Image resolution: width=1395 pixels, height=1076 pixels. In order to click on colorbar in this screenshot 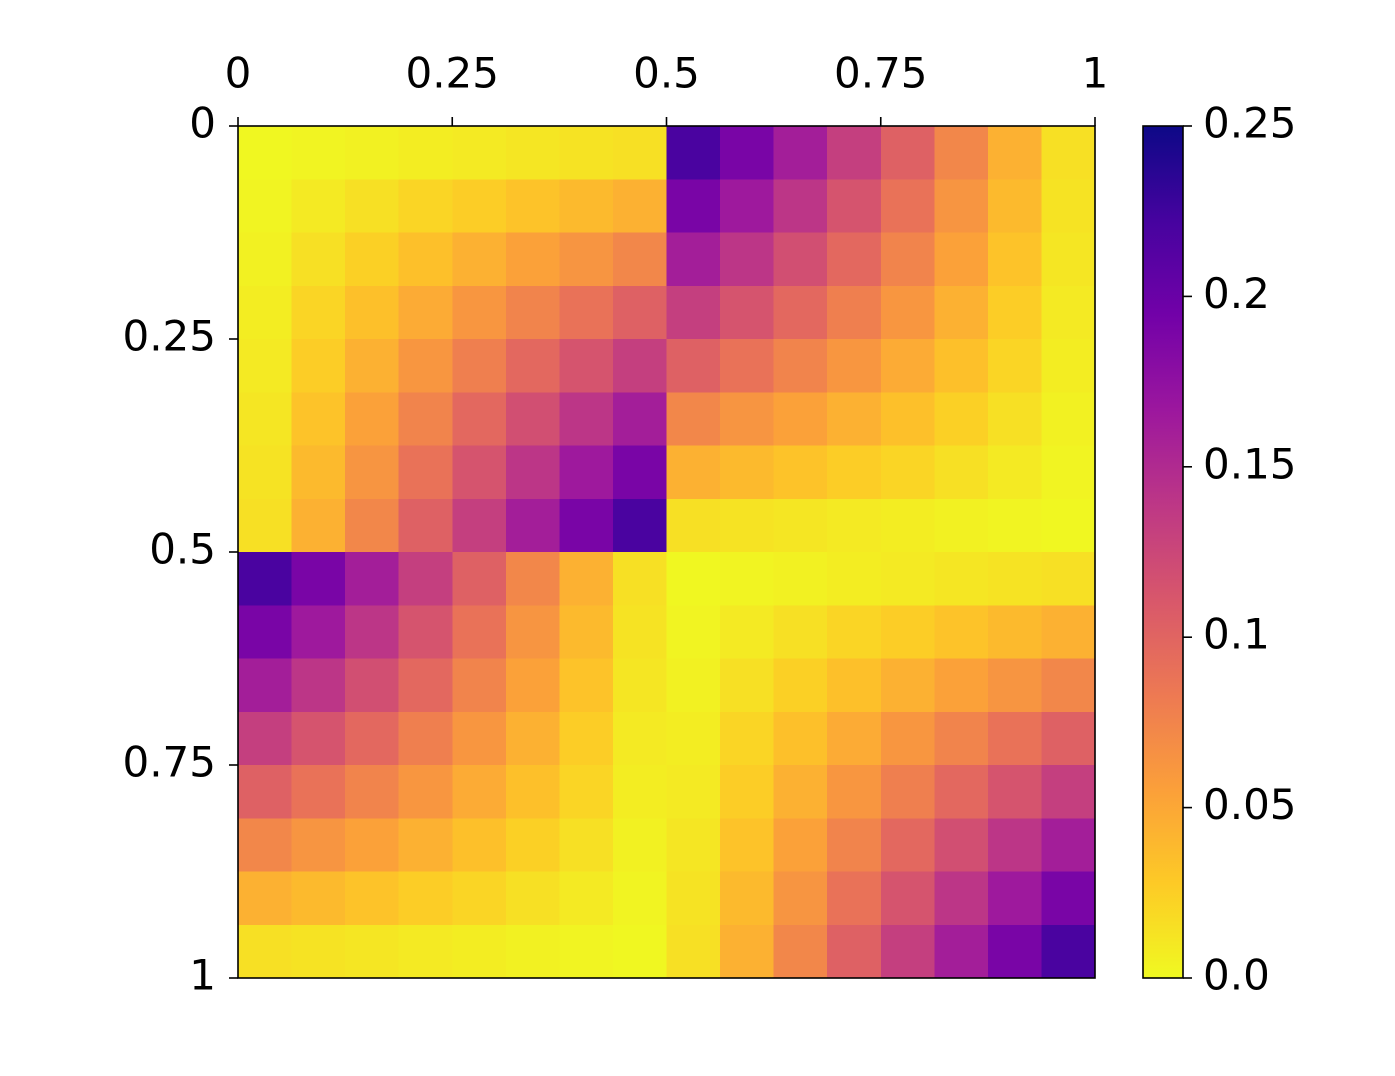, I will do `click(1163, 552)`.